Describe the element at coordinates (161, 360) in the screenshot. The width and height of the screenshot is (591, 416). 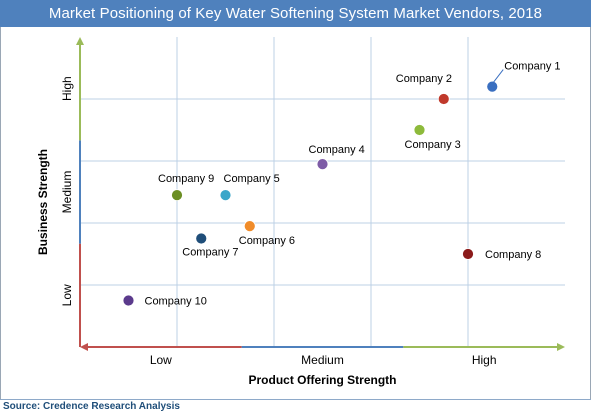
I see `x-tick-label-low: Low` at that location.